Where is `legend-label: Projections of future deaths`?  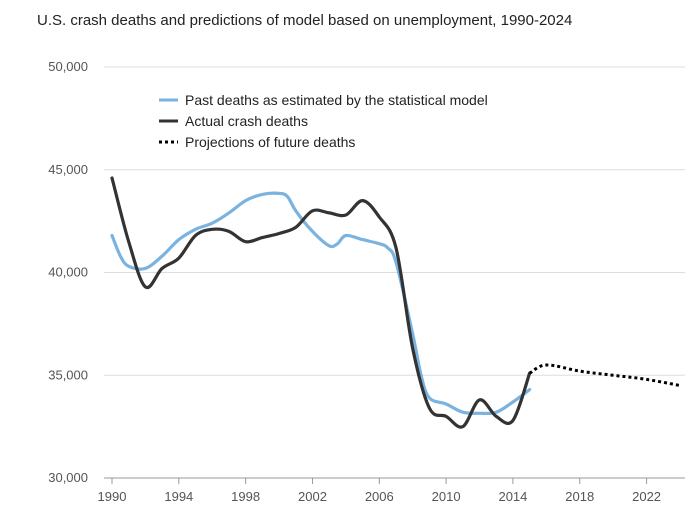
legend-label: Projections of future deaths is located at coordinates (270, 142).